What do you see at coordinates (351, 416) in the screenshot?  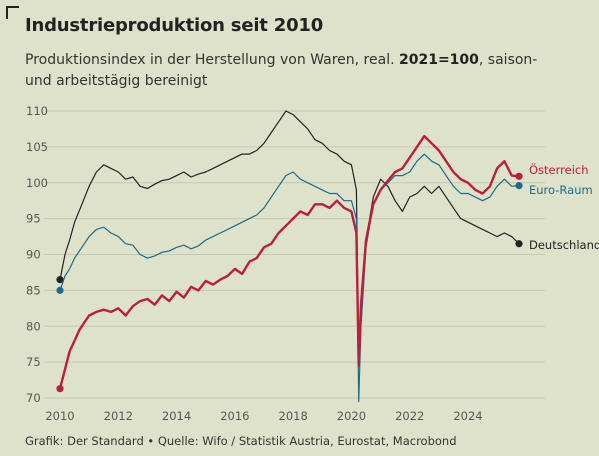 I see `x-tick-label: 2020` at bounding box center [351, 416].